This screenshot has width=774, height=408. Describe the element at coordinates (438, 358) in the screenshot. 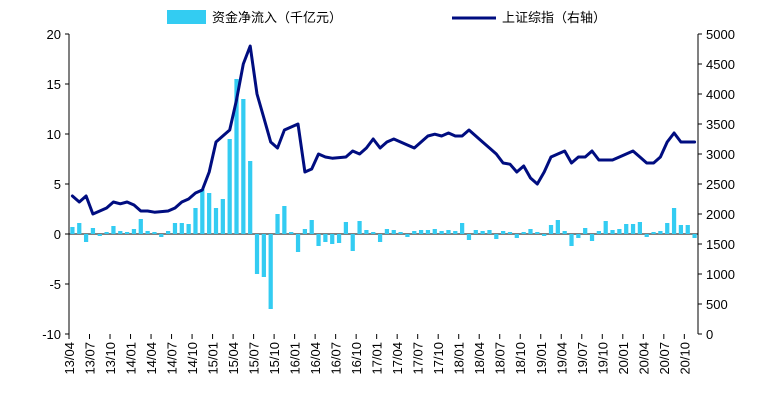

I see `x-tick-label: 17/10` at that location.